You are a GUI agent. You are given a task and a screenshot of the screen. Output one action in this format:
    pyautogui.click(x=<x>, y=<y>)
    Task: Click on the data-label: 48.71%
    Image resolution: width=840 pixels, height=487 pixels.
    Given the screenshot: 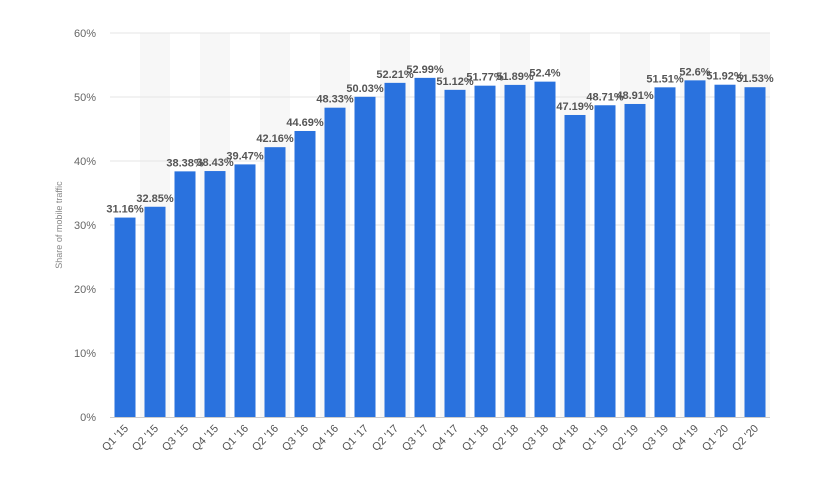 What is the action you would take?
    pyautogui.click(x=605, y=97)
    